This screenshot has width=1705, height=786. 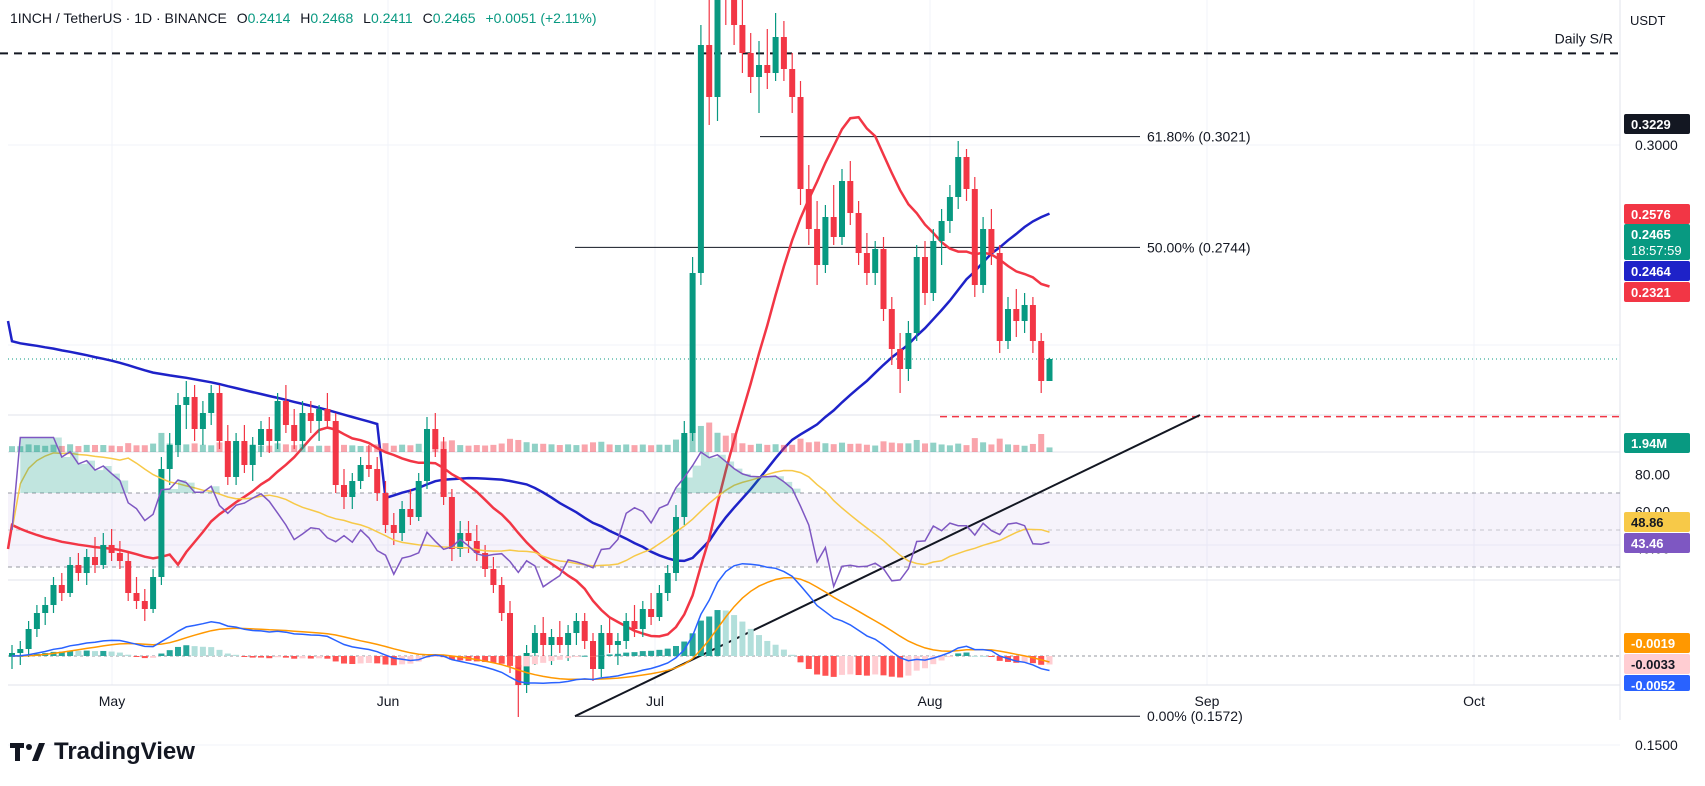 I want to click on volume-tag-bg, so click(x=1657, y=443).